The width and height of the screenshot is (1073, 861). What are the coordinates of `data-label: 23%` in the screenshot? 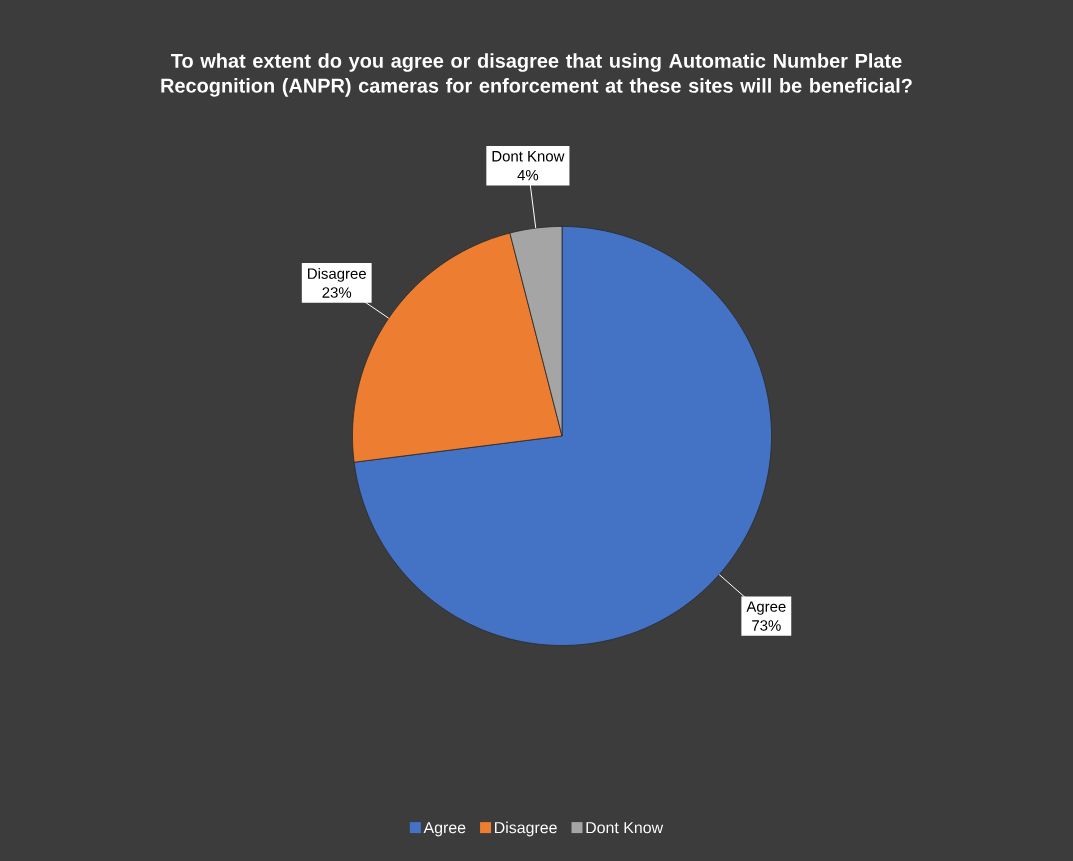 It's located at (337, 292).